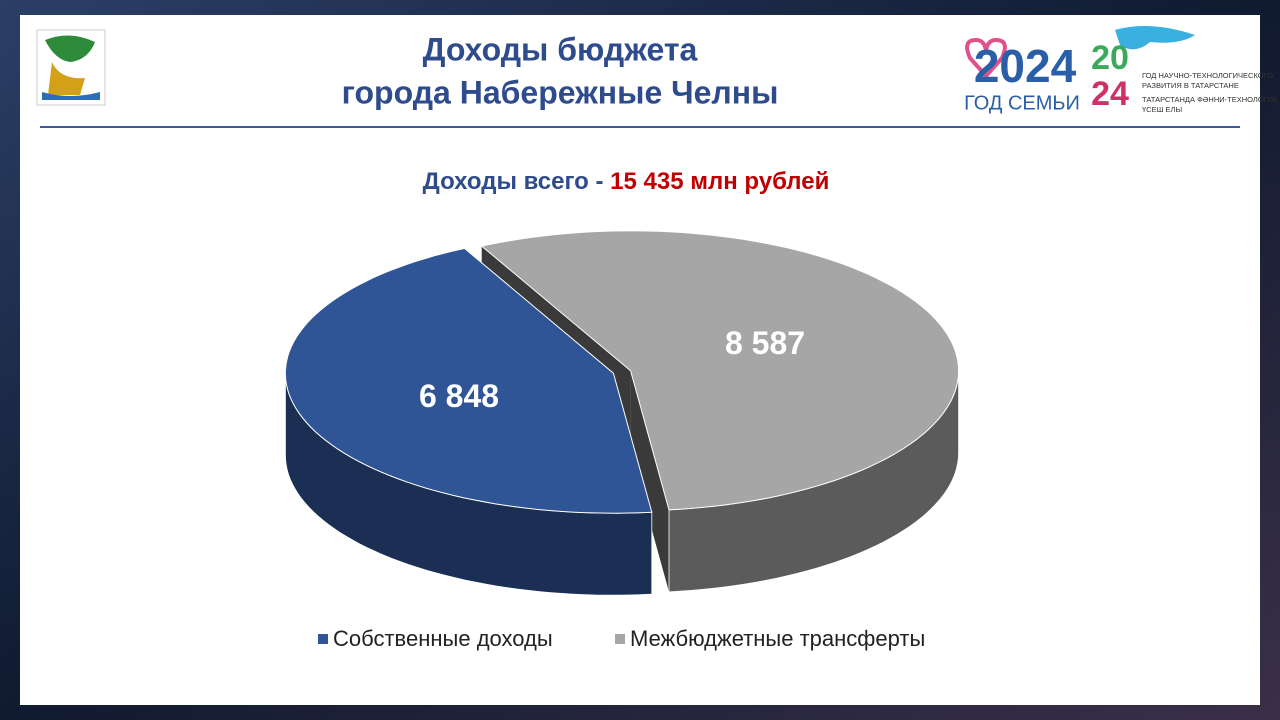 This screenshot has width=1280, height=720. What do you see at coordinates (719, 181) in the screenshot?
I see `subtitle-total: 15 435 млн рублей` at bounding box center [719, 181].